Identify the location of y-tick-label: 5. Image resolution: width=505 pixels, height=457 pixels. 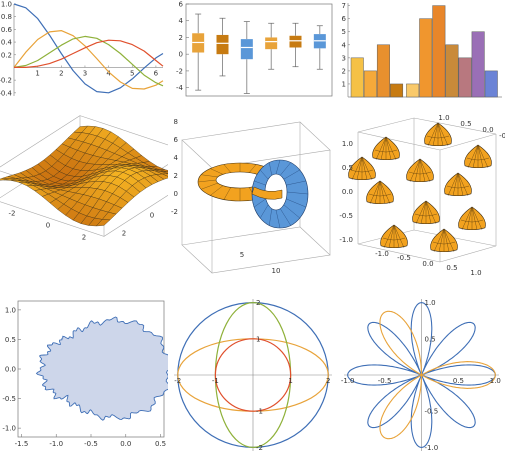
(344, 32).